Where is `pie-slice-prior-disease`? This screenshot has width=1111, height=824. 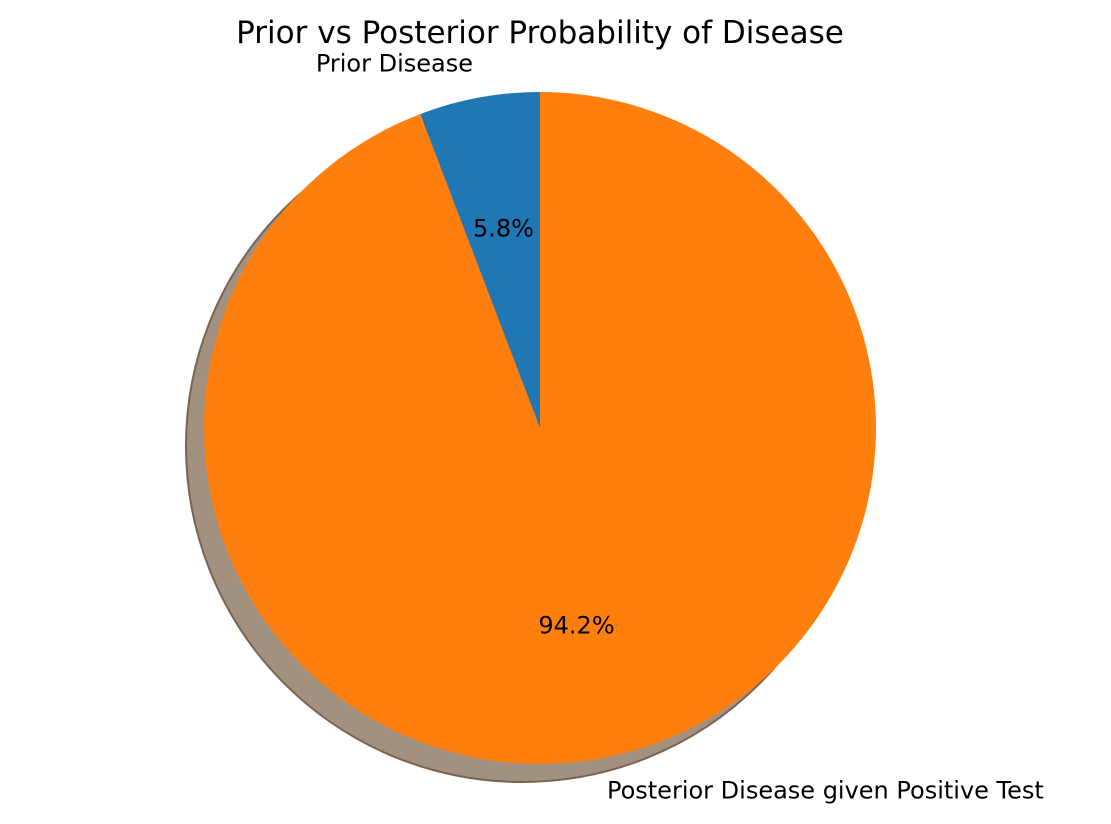 pie-slice-prior-disease is located at coordinates (480, 260).